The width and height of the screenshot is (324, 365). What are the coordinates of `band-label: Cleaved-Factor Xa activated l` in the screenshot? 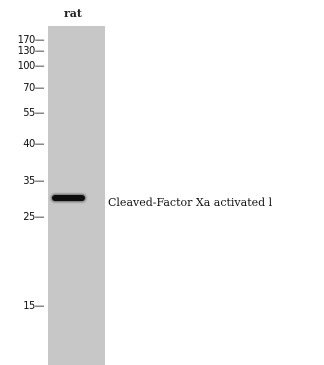 It's located at (190, 202).